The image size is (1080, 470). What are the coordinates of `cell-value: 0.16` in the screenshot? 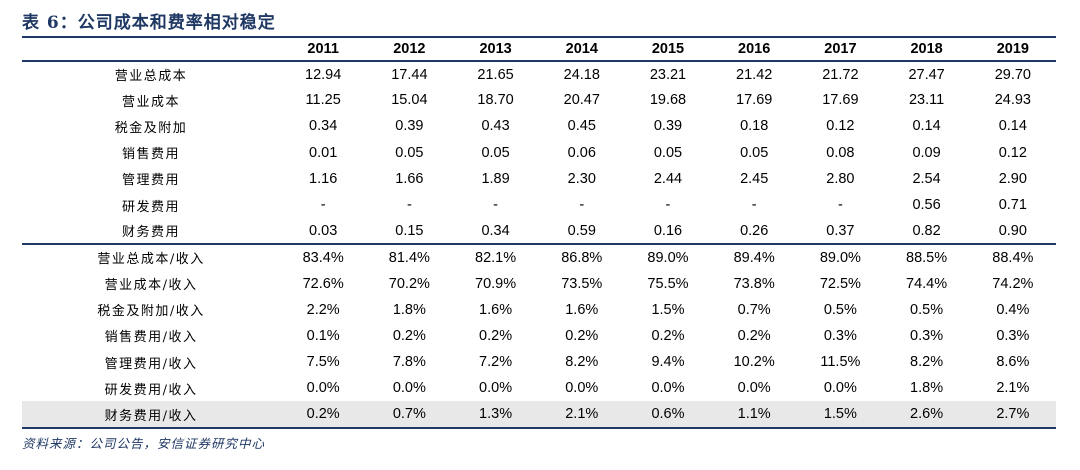 It's located at (668, 232).